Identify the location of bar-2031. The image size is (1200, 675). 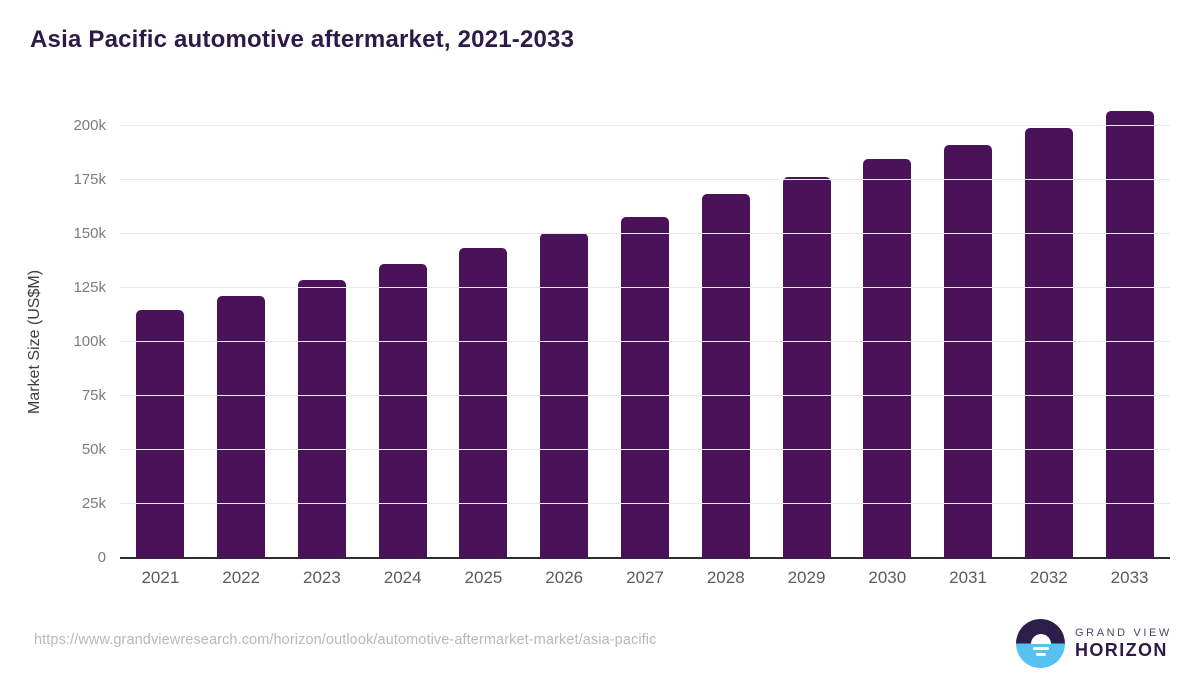
(968, 351).